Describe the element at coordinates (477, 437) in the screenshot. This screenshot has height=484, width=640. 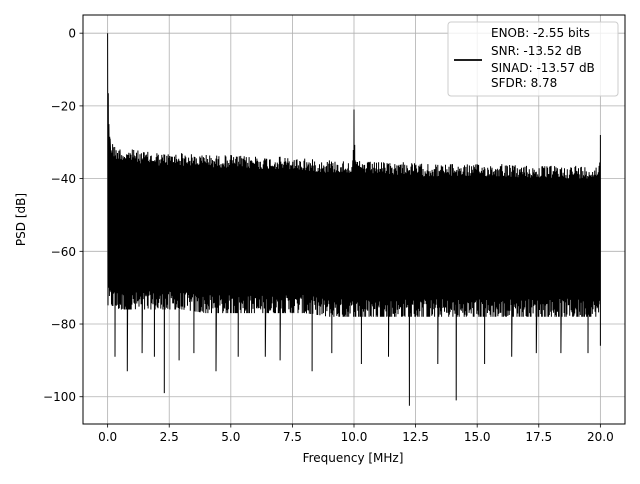
I see `x-tick-label: 15.0` at that location.